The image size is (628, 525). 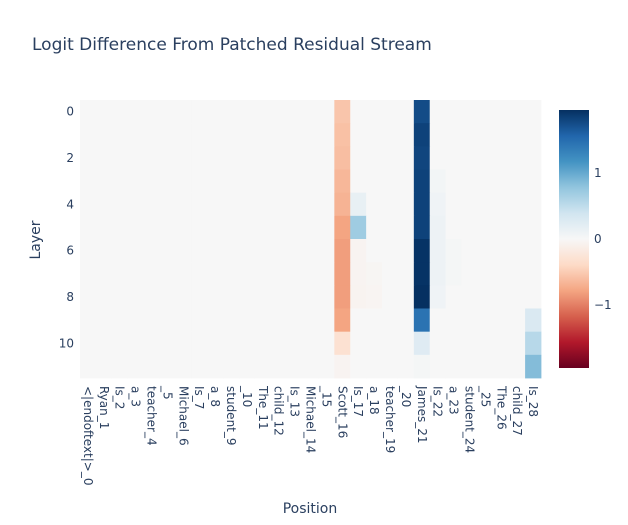 I want to click on heatmap-cell-layer3-pos27, so click(x=517, y=181).